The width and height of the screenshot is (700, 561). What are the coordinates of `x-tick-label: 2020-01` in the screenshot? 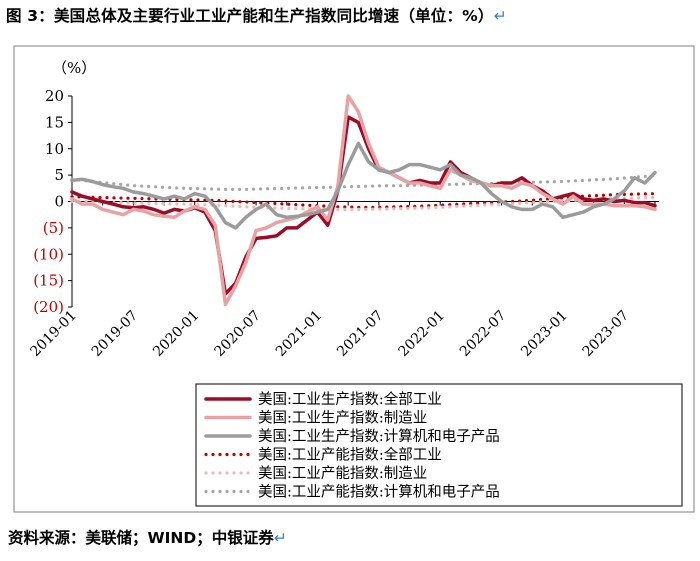 It's located at (176, 334).